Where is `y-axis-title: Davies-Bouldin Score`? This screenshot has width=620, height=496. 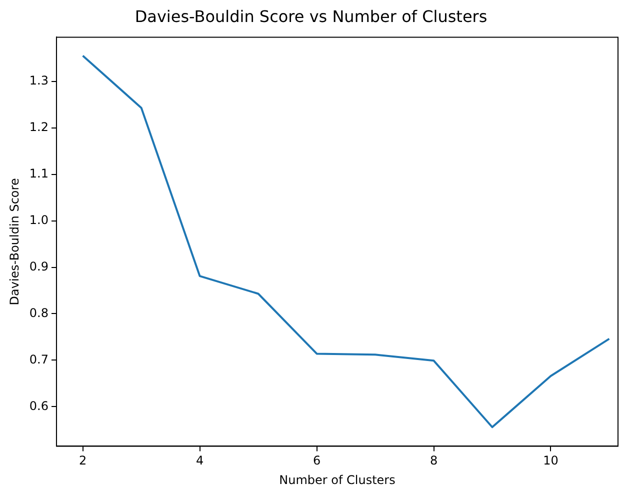 y-axis-title: Davies-Bouldin Score is located at coordinates (14, 242).